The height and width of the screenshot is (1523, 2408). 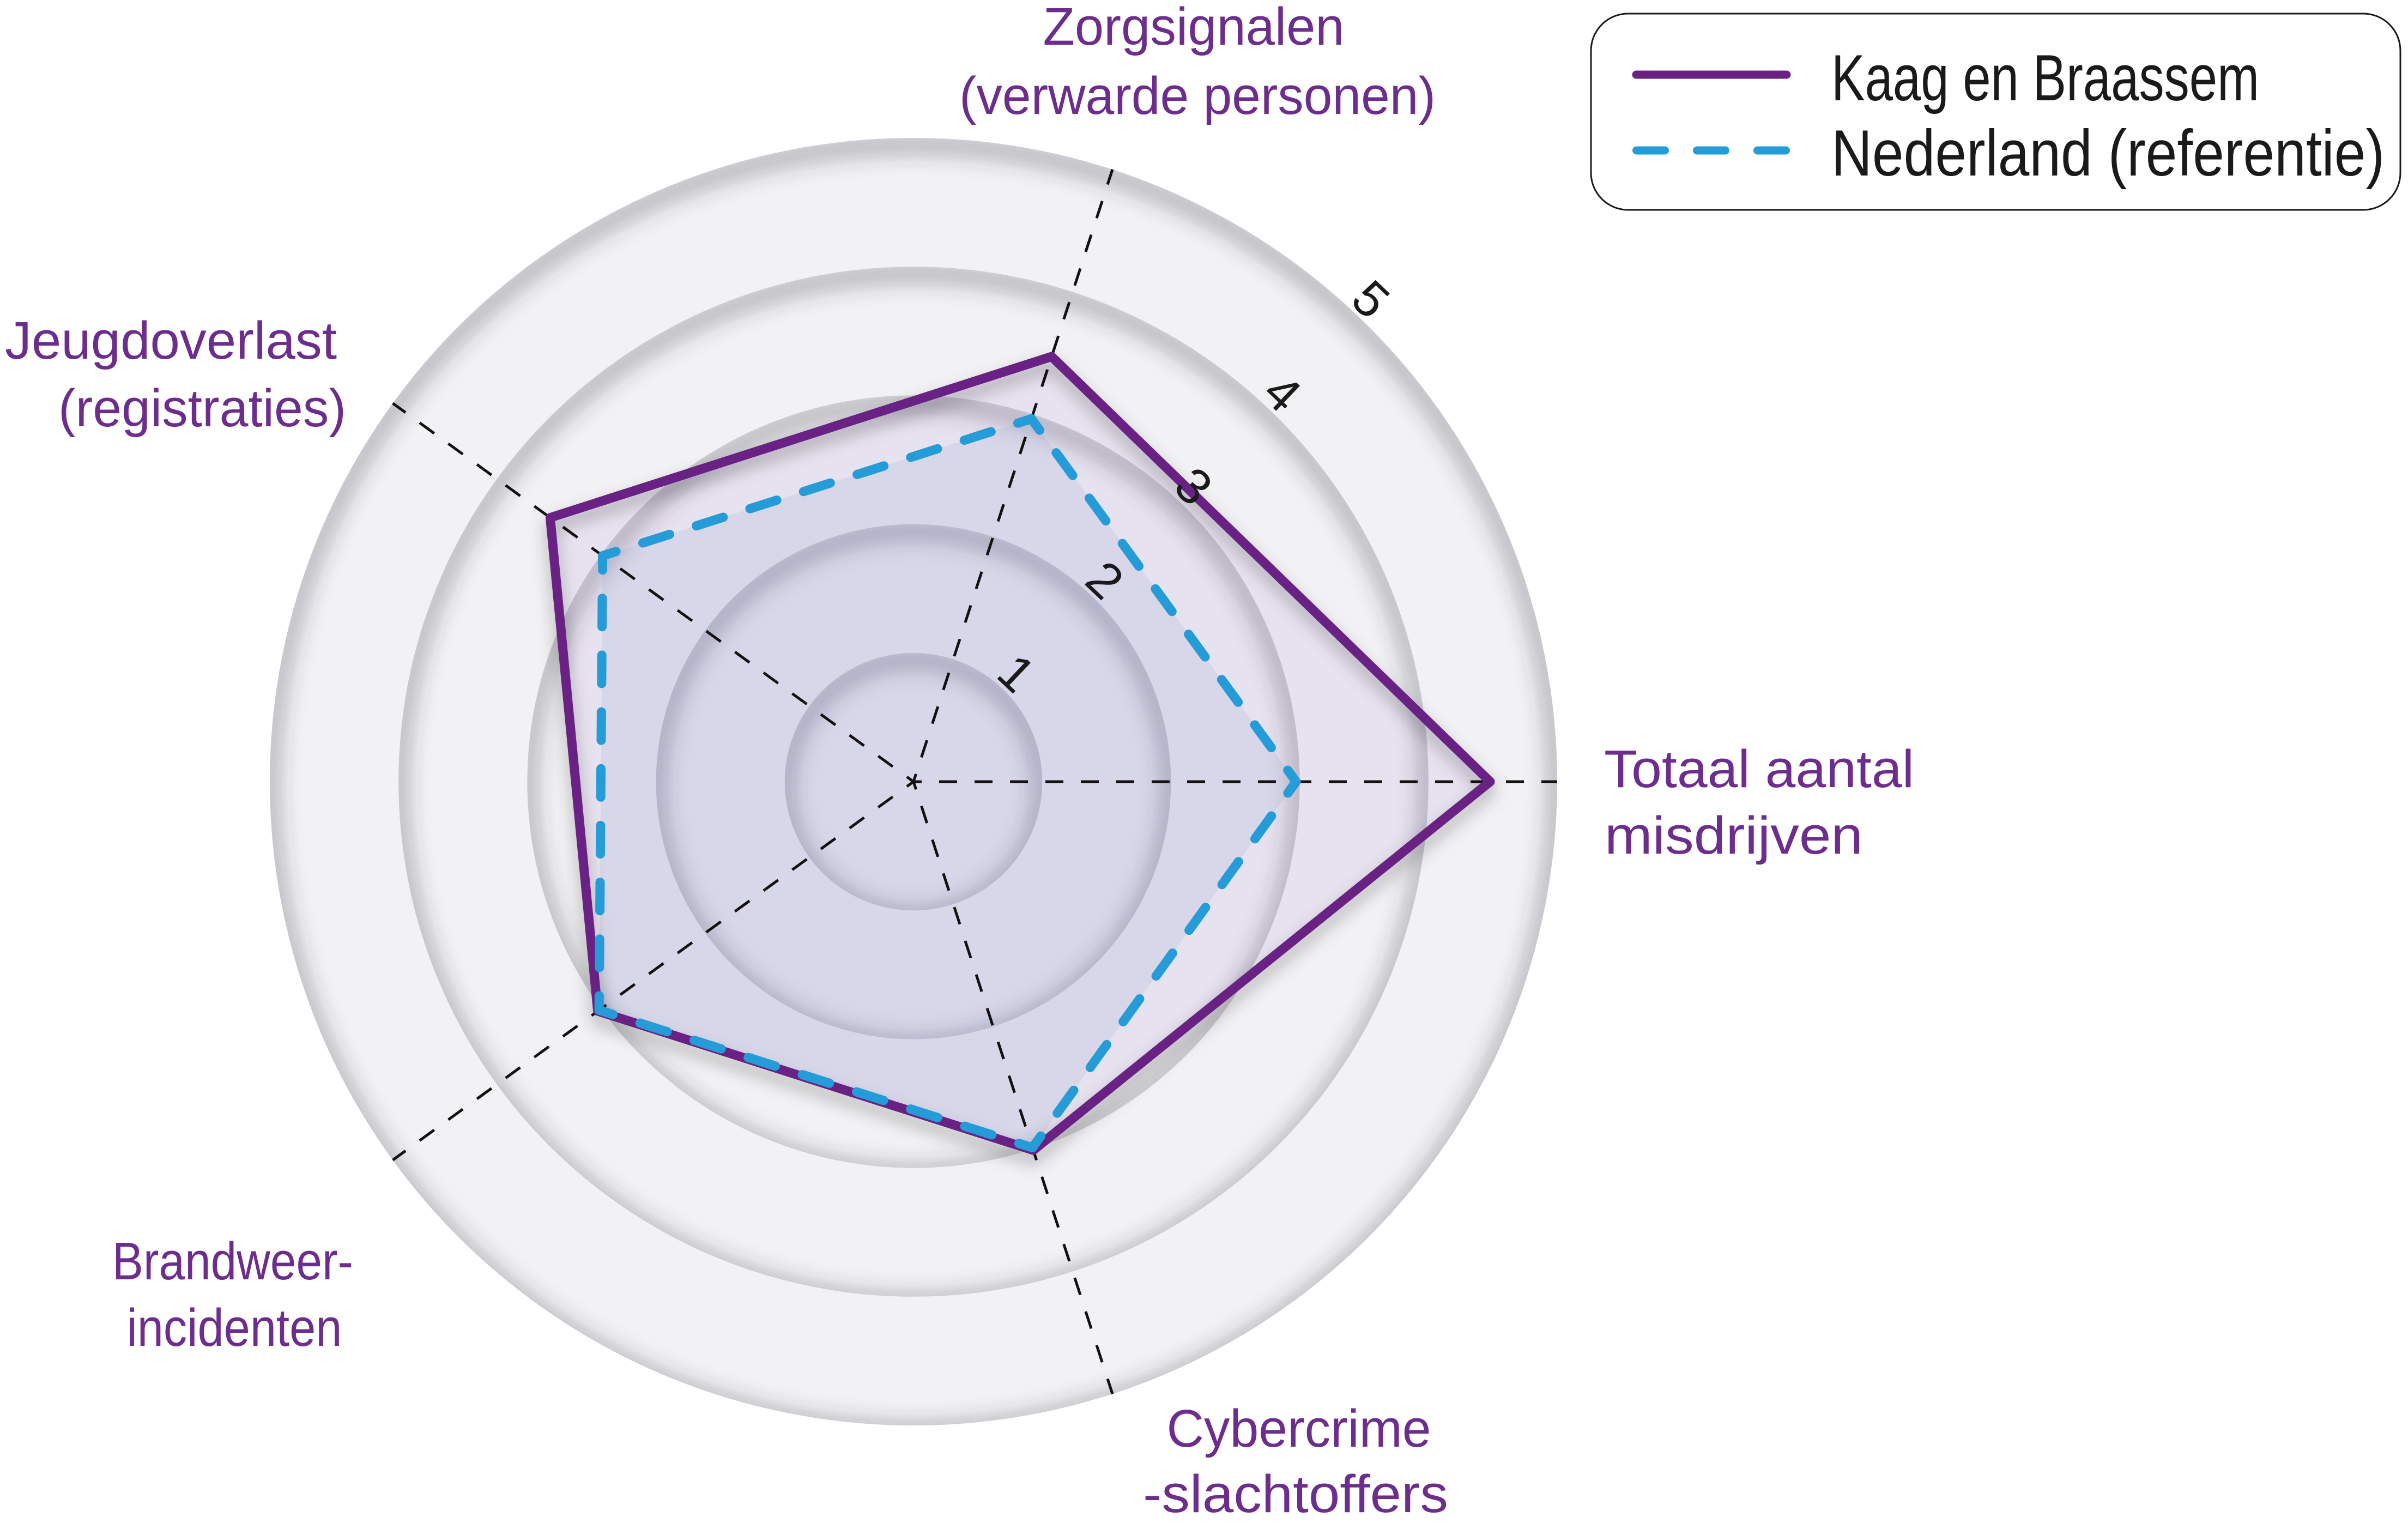 I want to click on svg-text: Totaal aantal, so click(x=1759, y=769).